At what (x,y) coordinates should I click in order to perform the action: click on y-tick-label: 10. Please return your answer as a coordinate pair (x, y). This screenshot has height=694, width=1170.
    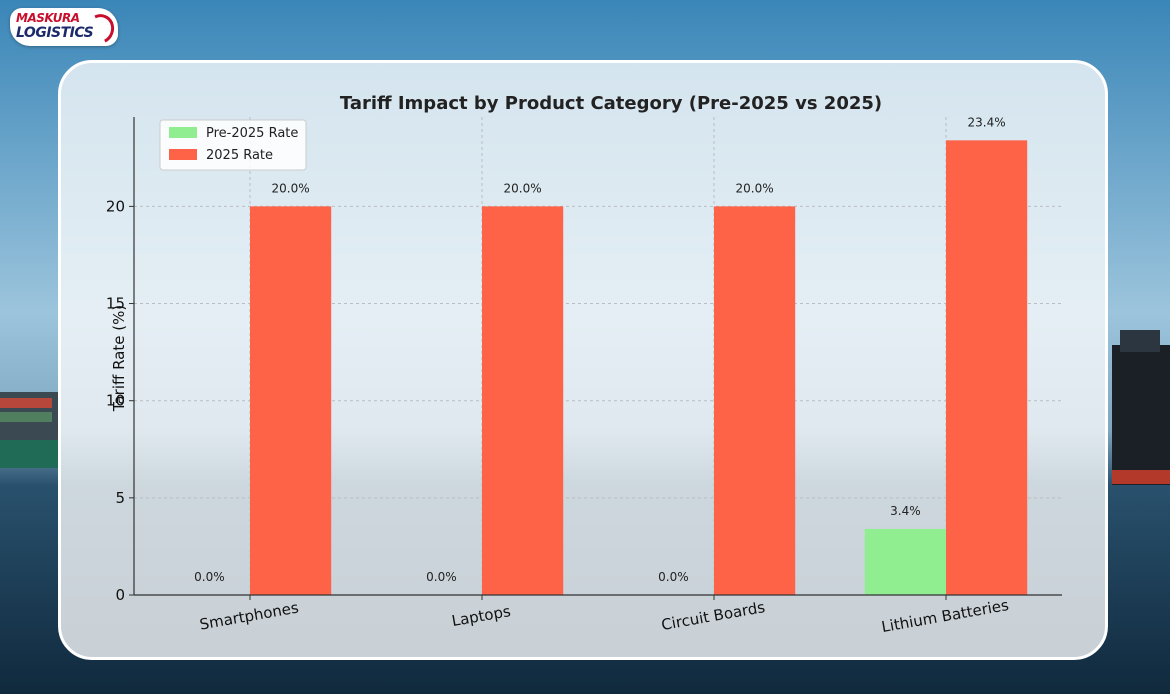
    Looking at the image, I should click on (115, 401).